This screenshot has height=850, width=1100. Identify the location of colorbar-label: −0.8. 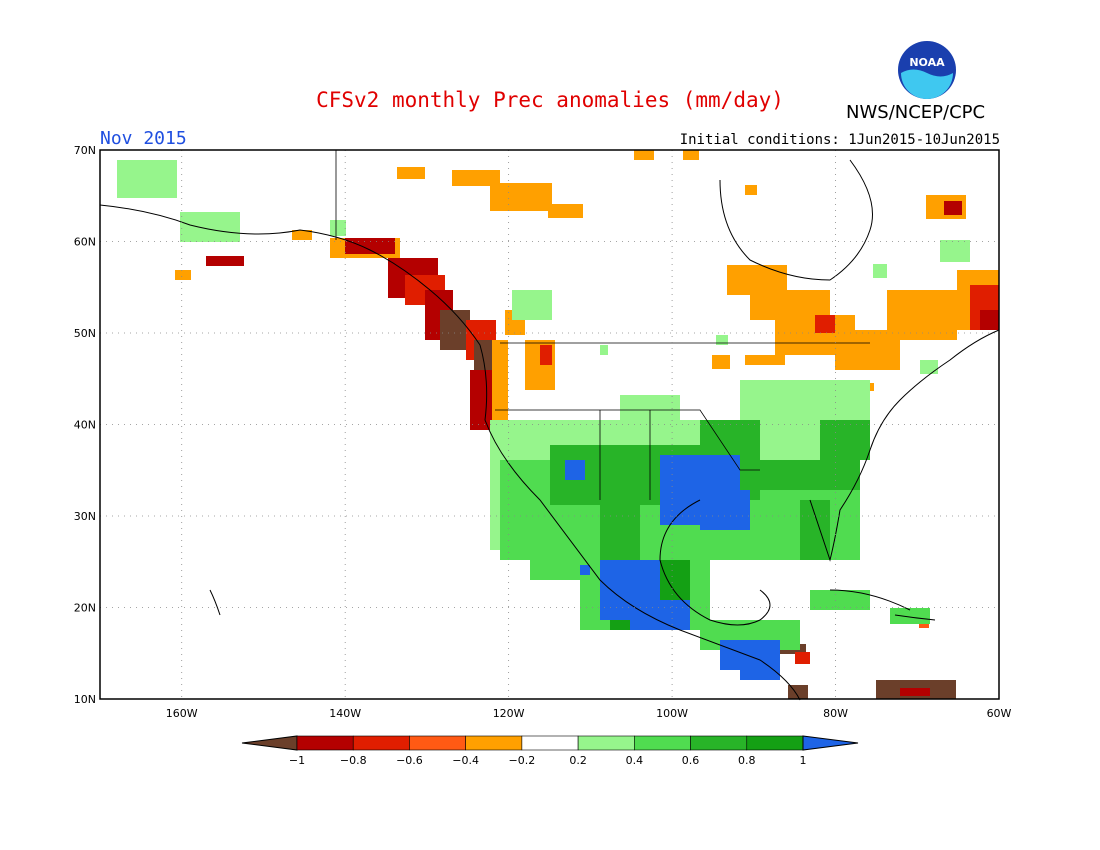
(353, 760).